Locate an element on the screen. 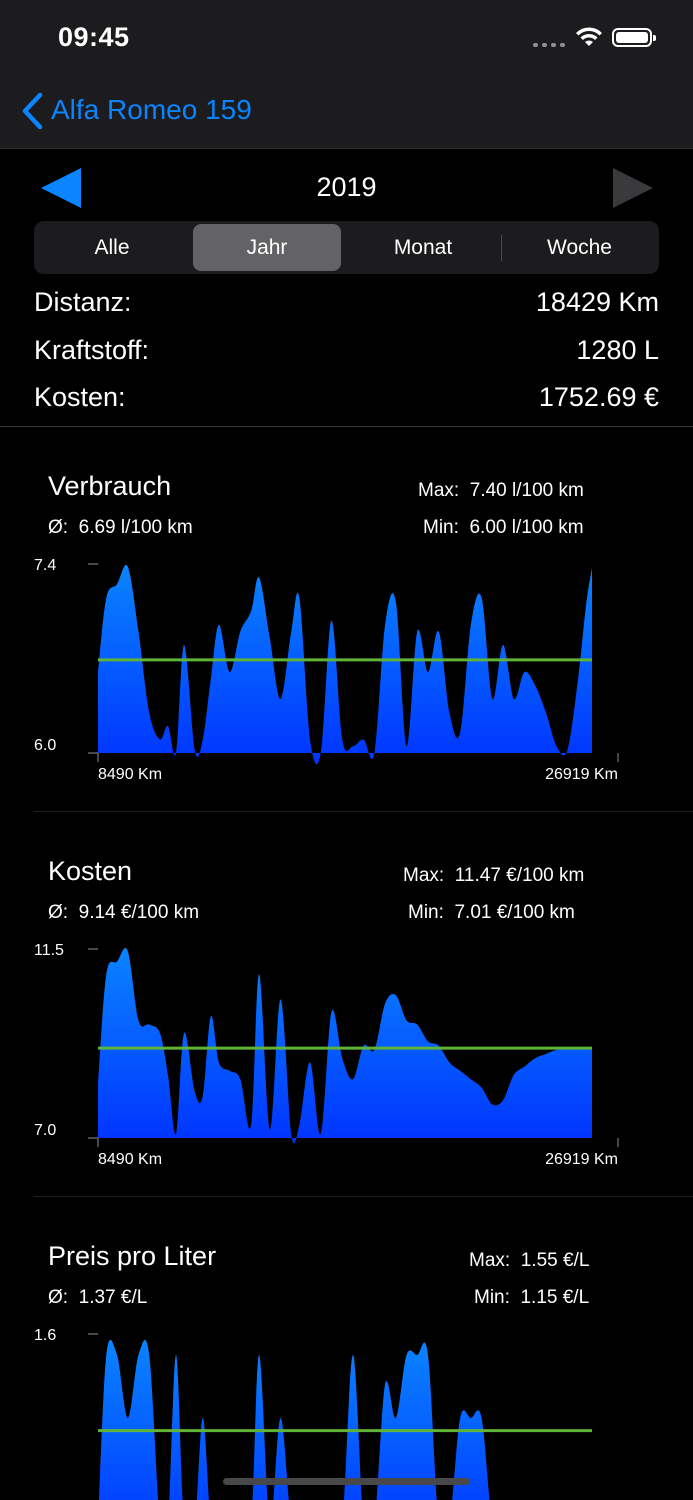 The image size is (693, 1500). cellular-signal-icon is located at coordinates (550, 45).